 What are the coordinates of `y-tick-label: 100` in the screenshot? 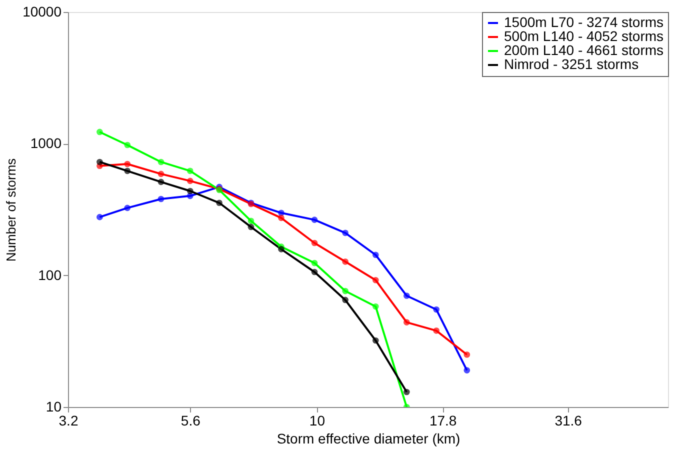 It's located at (50, 274).